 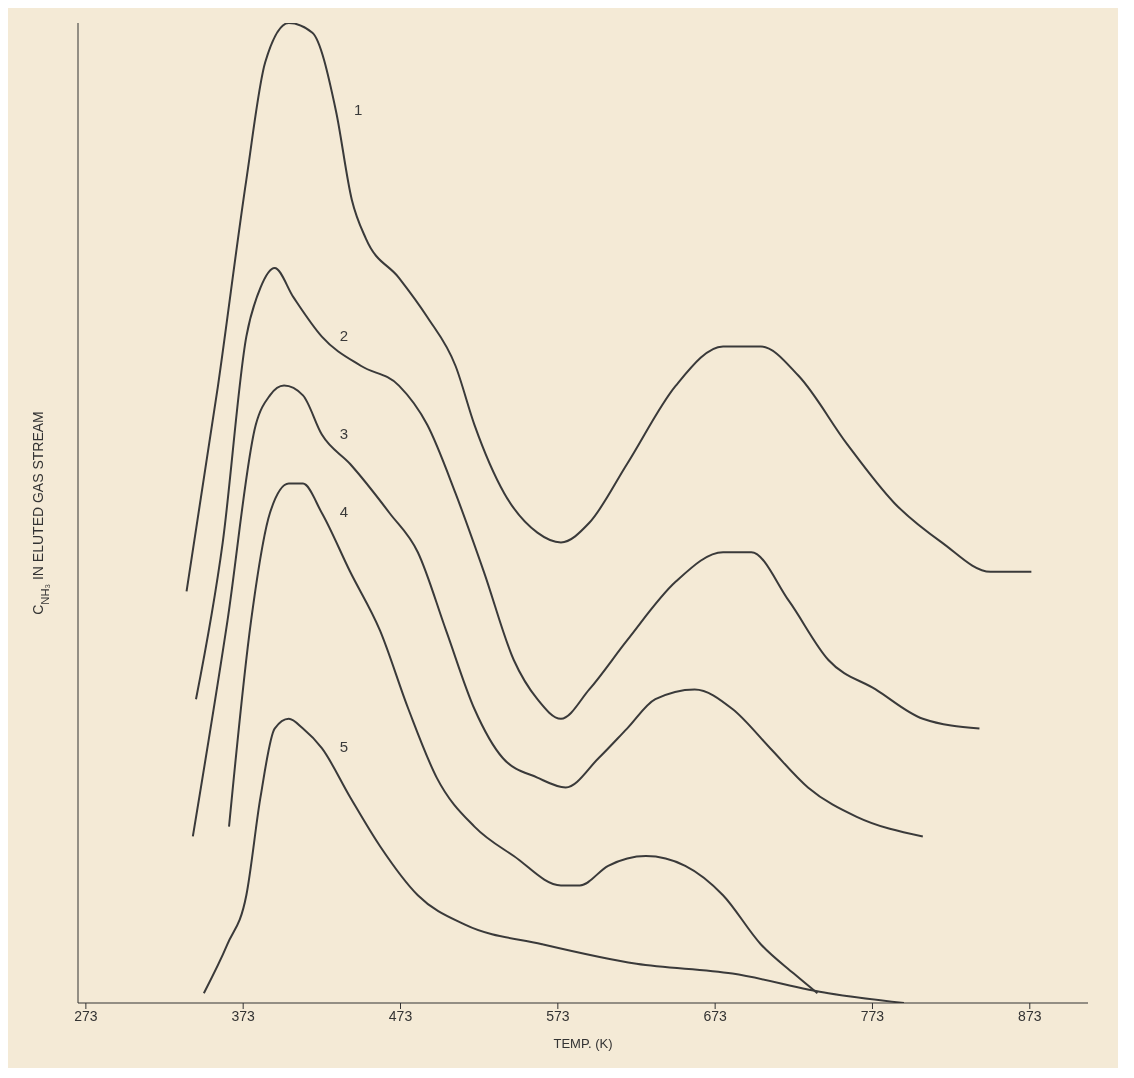 I want to click on x-tick-label: 773, so click(x=872, y=1015).